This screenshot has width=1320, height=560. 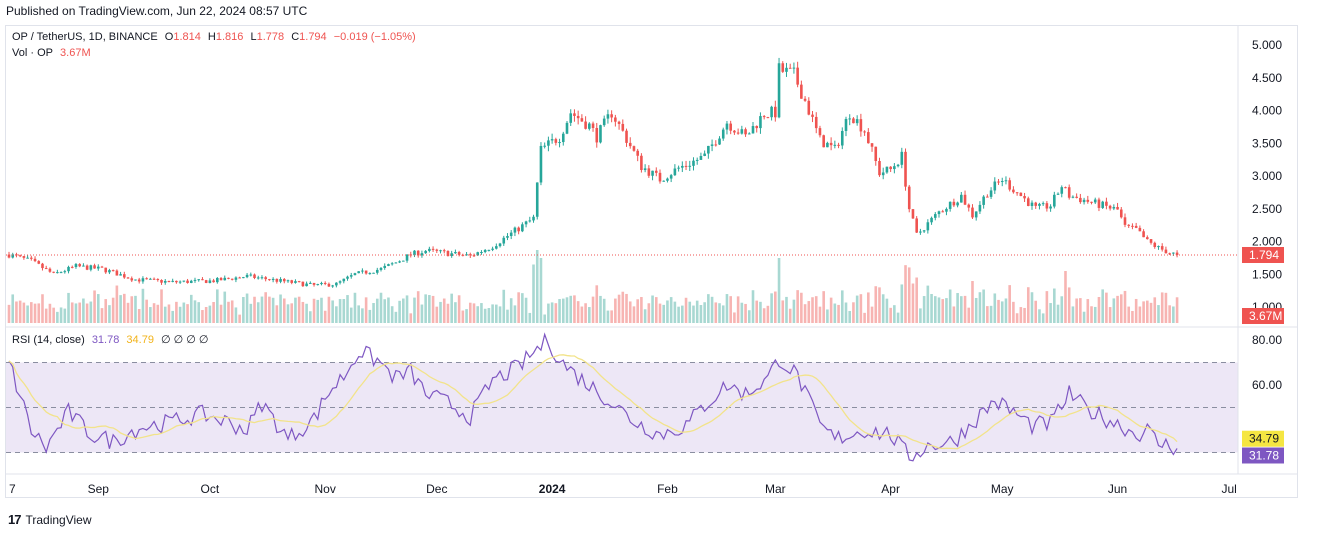 What do you see at coordinates (1267, 209) in the screenshot?
I see `price-tick-label: 2.500` at bounding box center [1267, 209].